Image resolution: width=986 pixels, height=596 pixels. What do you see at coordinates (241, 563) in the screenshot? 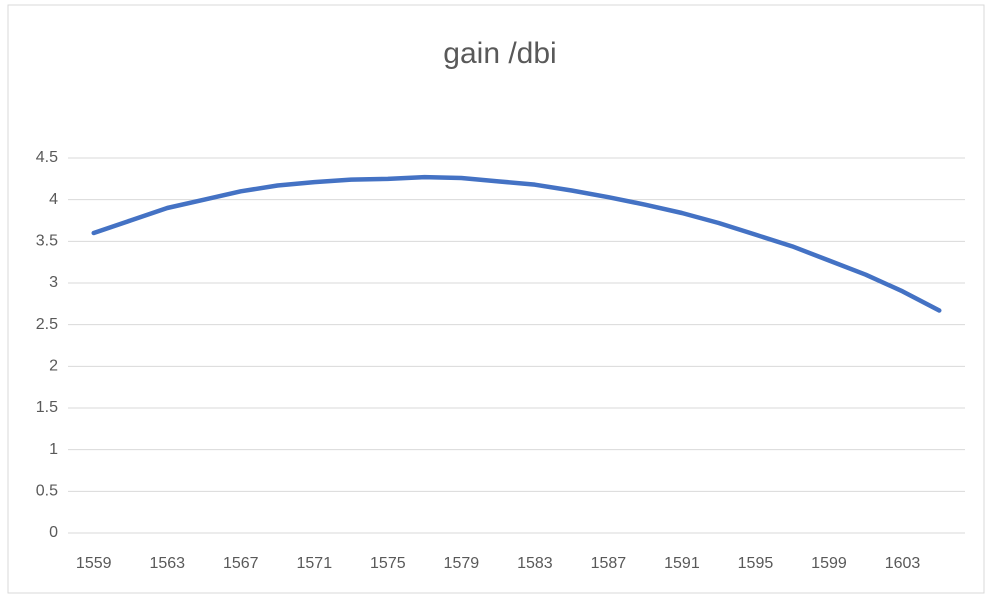
I see `x-tick-label: 1567` at bounding box center [241, 563].